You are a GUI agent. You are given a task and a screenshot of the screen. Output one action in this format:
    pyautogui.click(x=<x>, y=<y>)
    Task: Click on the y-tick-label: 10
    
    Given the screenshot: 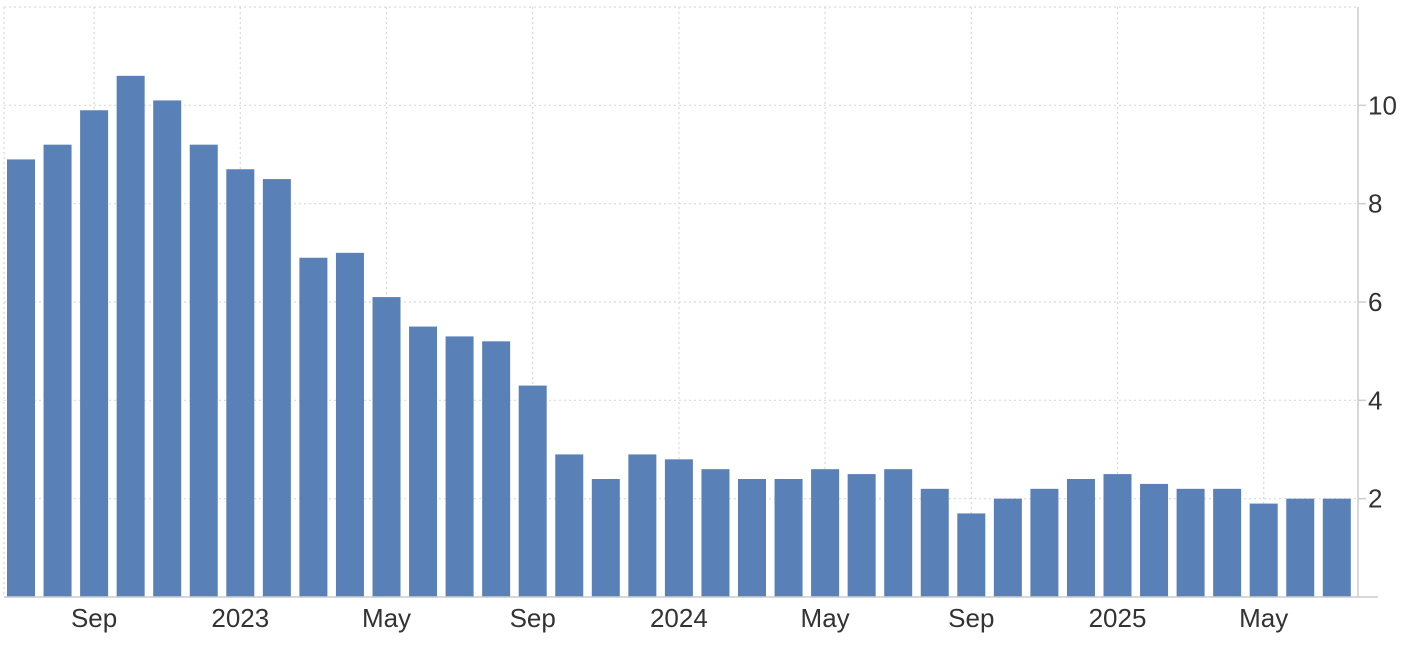 What is the action you would take?
    pyautogui.click(x=1382, y=105)
    